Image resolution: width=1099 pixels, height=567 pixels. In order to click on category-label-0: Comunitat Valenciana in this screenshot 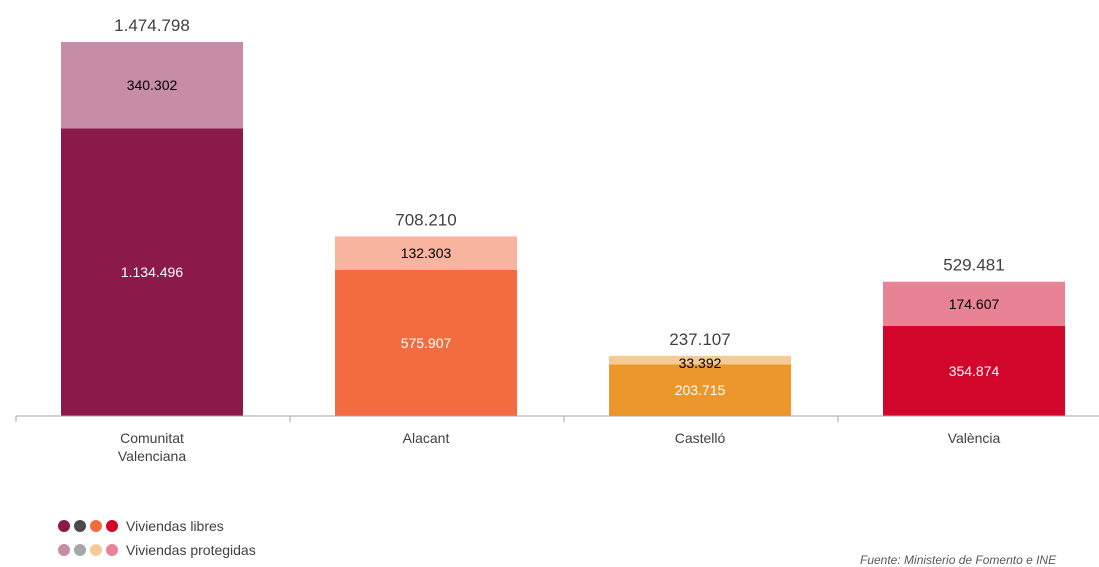, I will do `click(152, 447)`.